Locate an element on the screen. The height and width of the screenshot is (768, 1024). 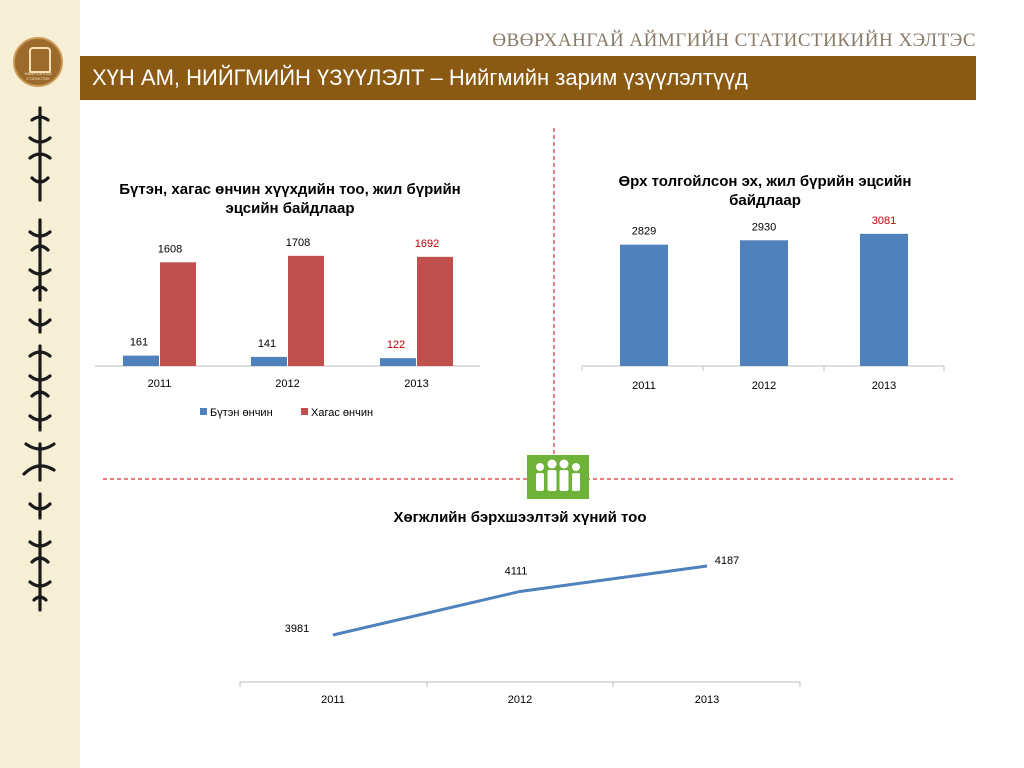
data-label: 2829 is located at coordinates (644, 232).